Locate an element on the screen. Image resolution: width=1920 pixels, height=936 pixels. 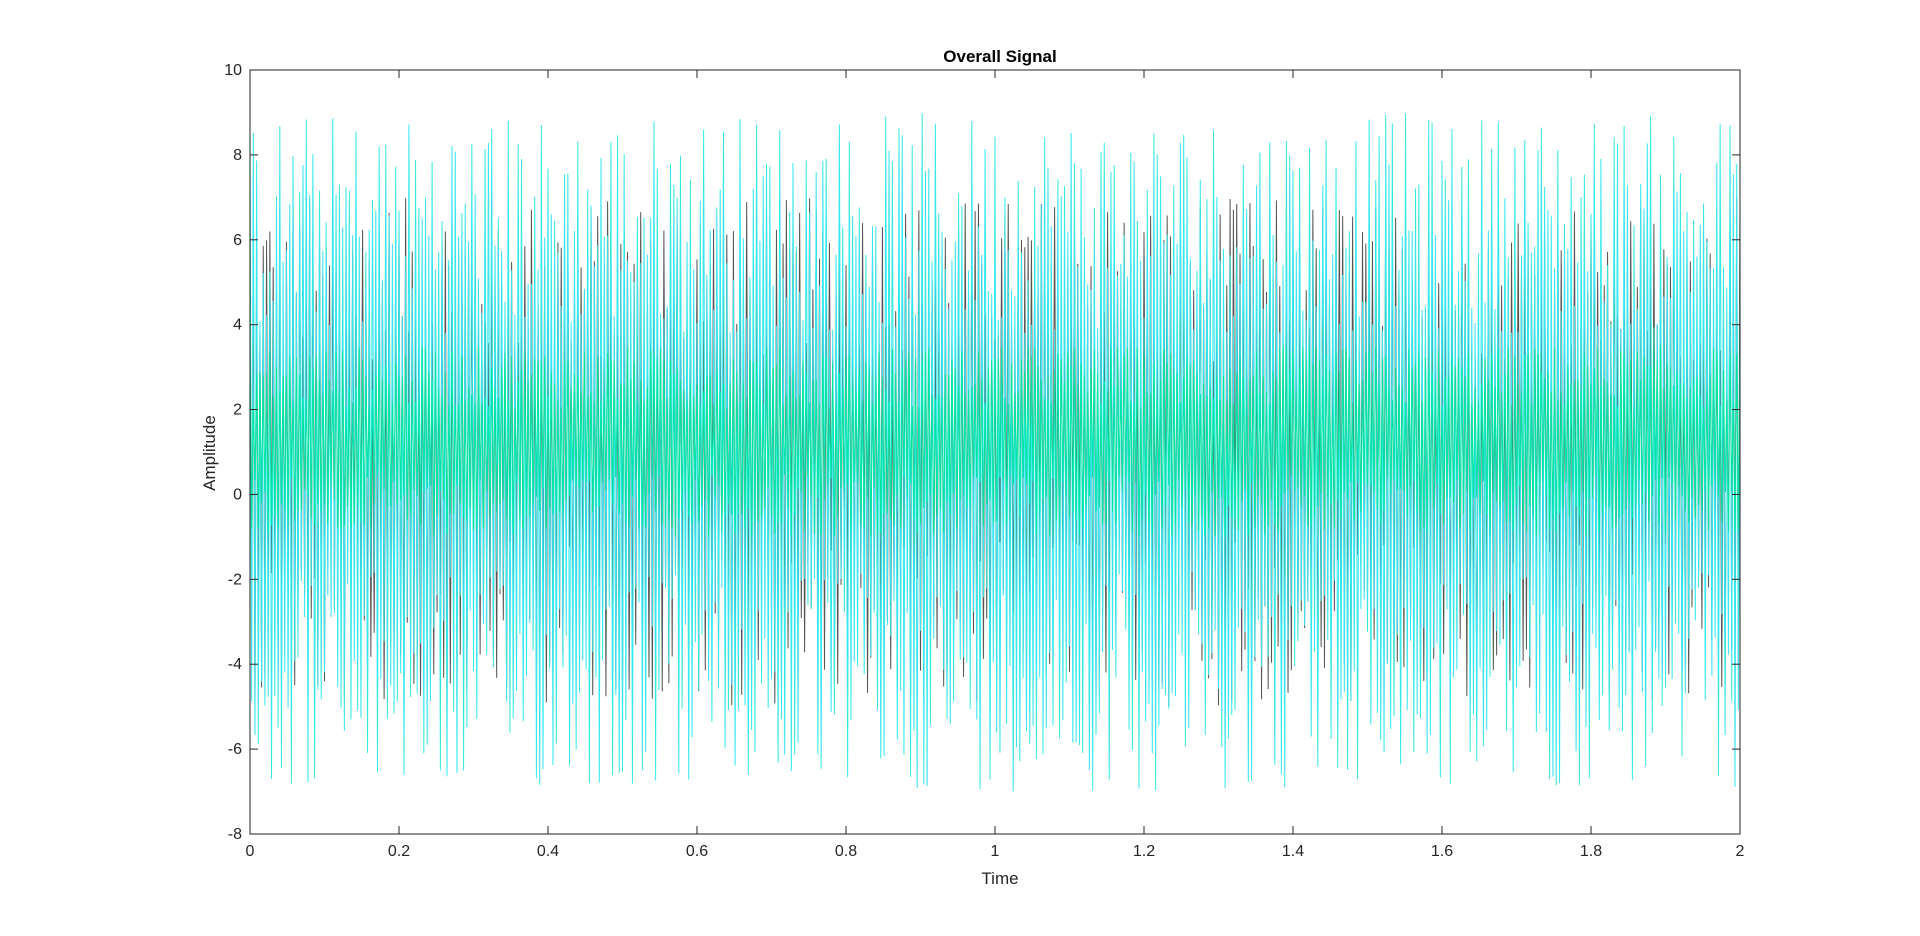
x-tick-label: 0 is located at coordinates (250, 851).